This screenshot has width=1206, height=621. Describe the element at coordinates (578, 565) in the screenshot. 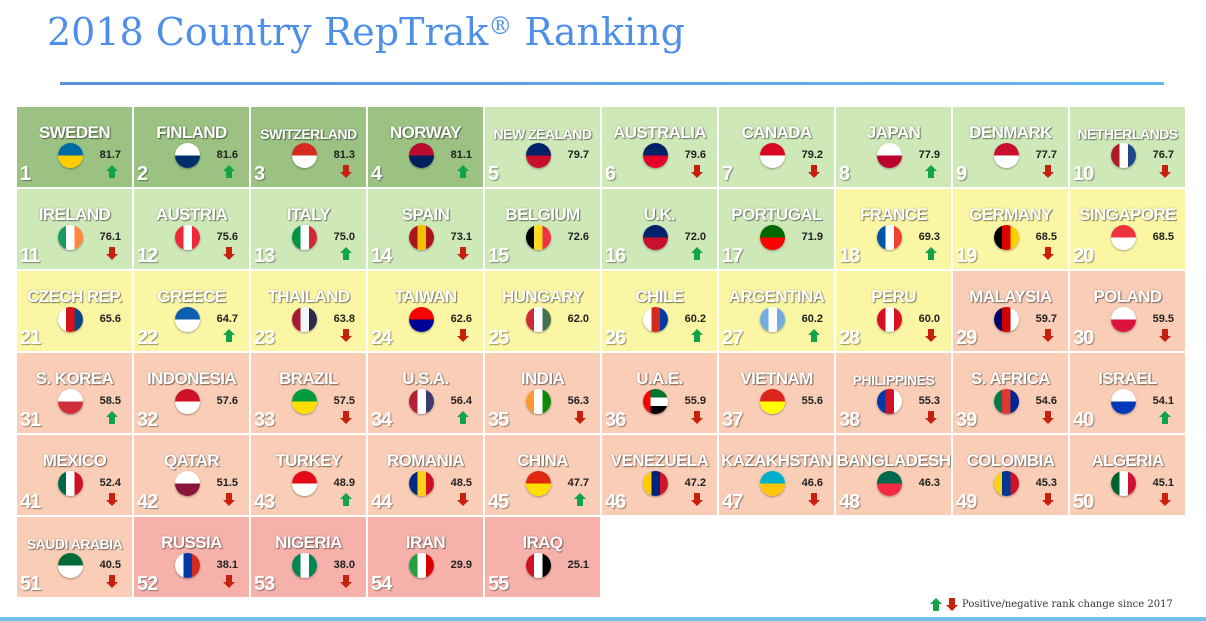

I see `score: 25.1` at that location.